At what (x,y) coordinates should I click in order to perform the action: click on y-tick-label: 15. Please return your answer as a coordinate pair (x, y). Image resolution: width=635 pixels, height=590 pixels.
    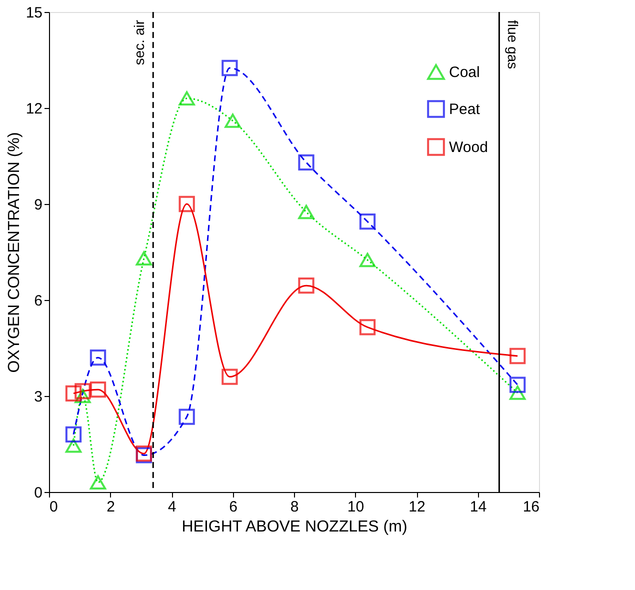
    Looking at the image, I should click on (34, 13).